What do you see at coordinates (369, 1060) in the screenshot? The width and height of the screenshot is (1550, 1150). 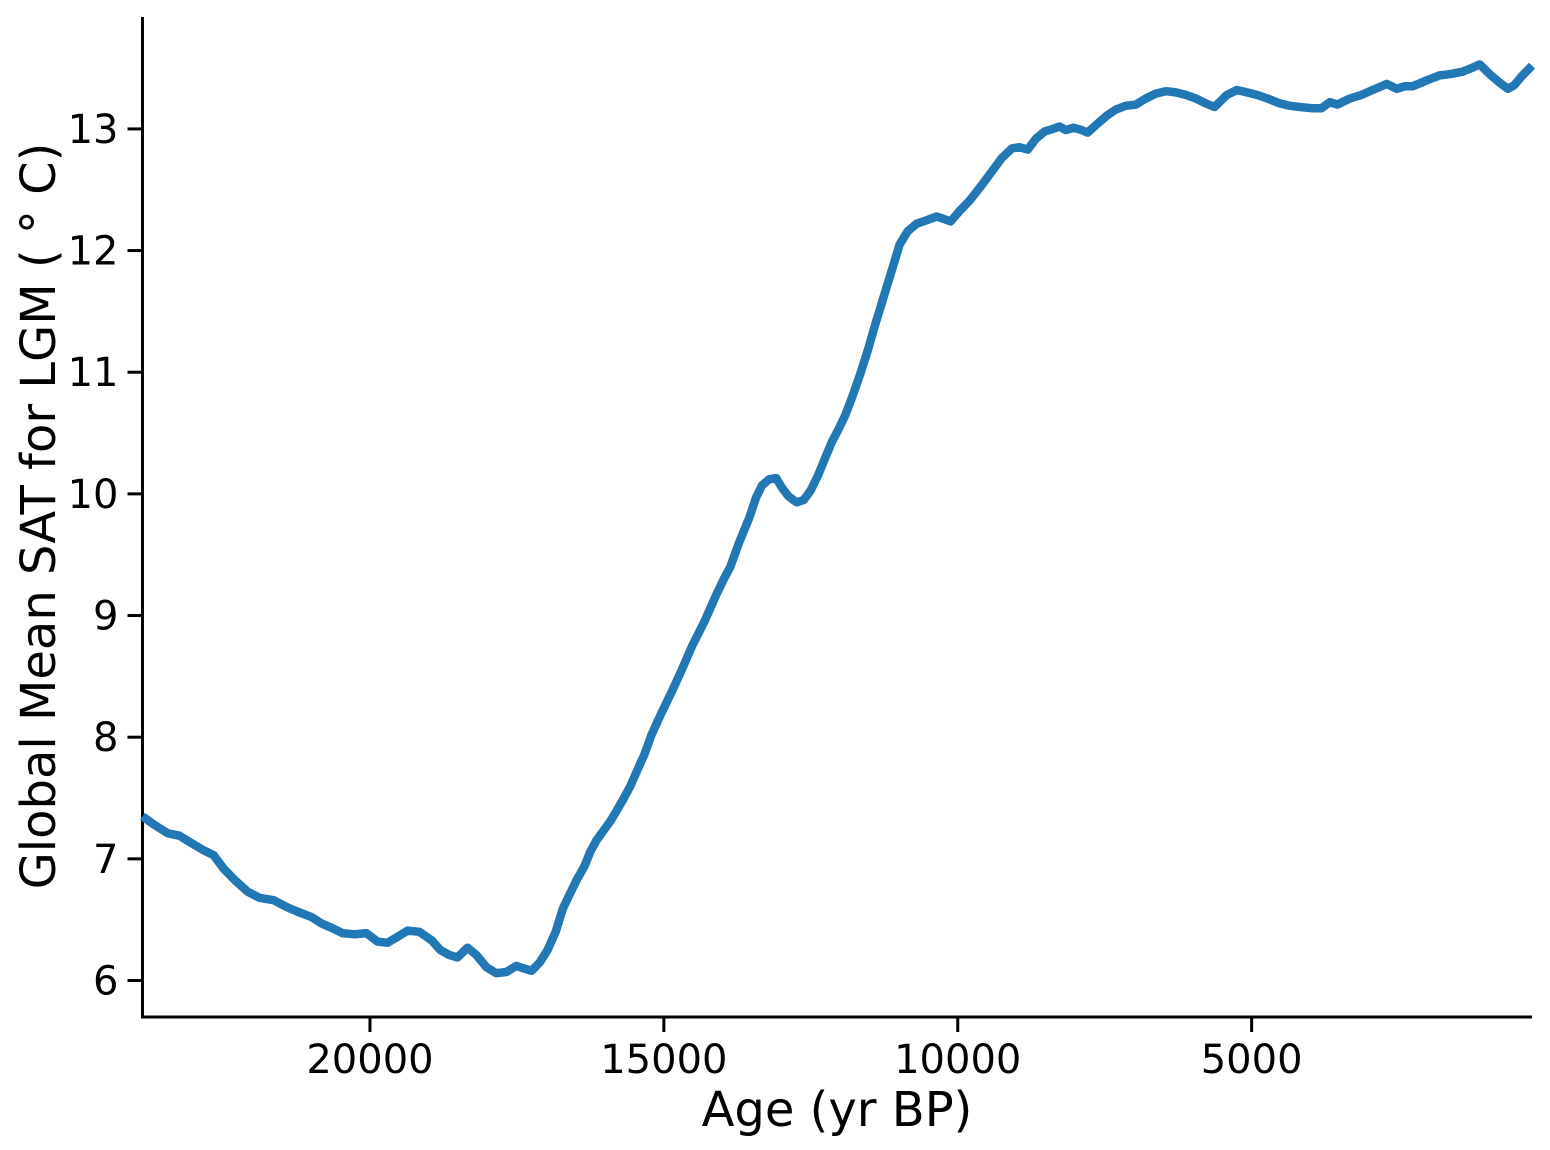 I see `x-tick-label: 20000` at bounding box center [369, 1060].